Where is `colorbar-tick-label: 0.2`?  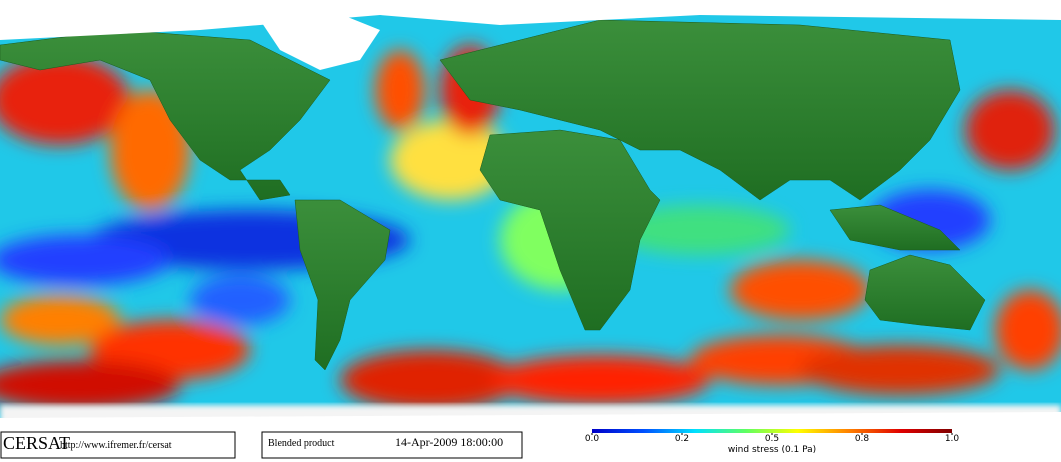
colorbar-tick-label: 0.2 is located at coordinates (682, 439).